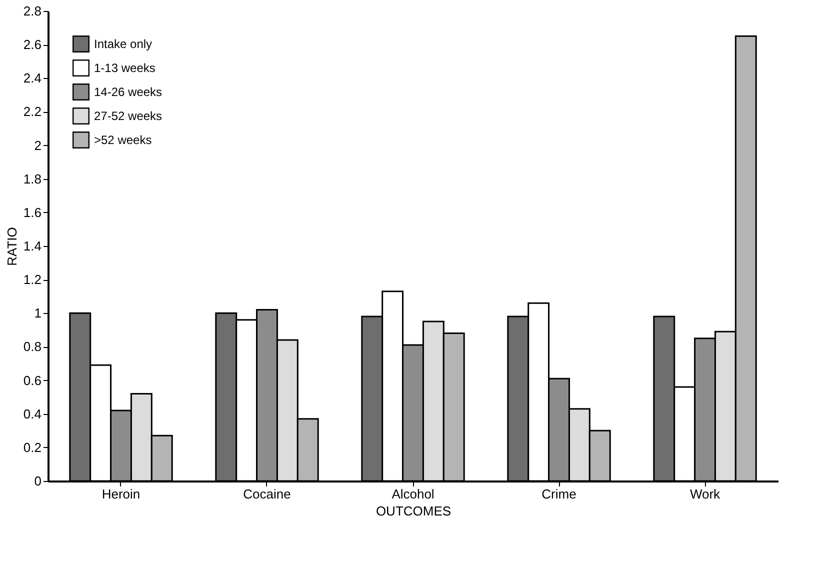  What do you see at coordinates (38, 481) in the screenshot?
I see `y-tick-label: 0` at bounding box center [38, 481].